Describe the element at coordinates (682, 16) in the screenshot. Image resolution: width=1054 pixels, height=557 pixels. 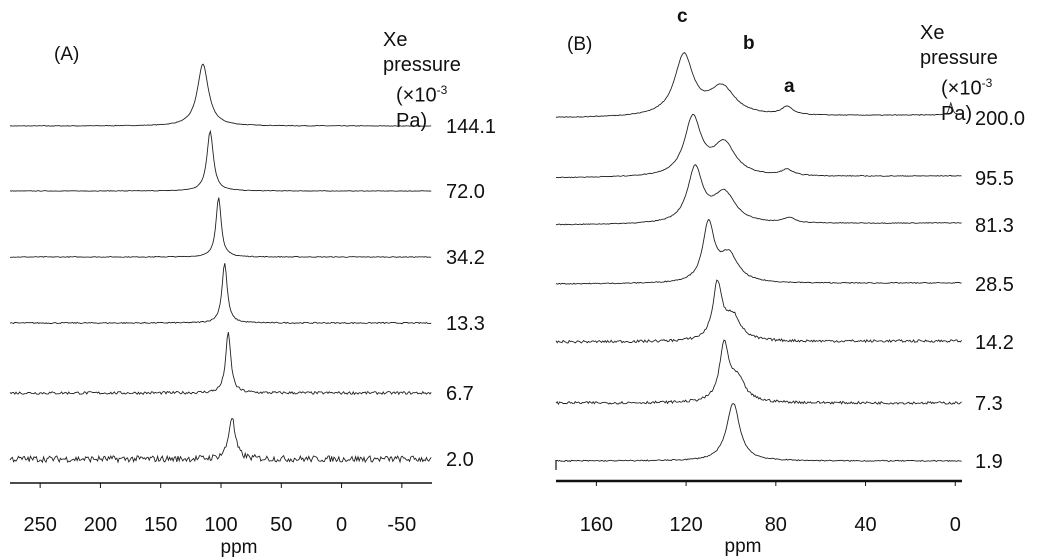
I see `peak-label-c: c` at that location.